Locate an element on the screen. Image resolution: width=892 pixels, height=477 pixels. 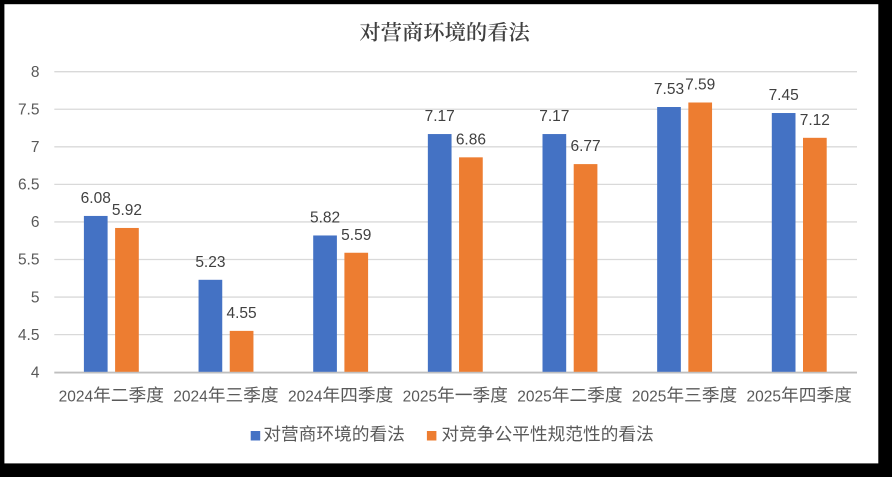
svg-text: 7.5 is located at coordinates (29, 109).